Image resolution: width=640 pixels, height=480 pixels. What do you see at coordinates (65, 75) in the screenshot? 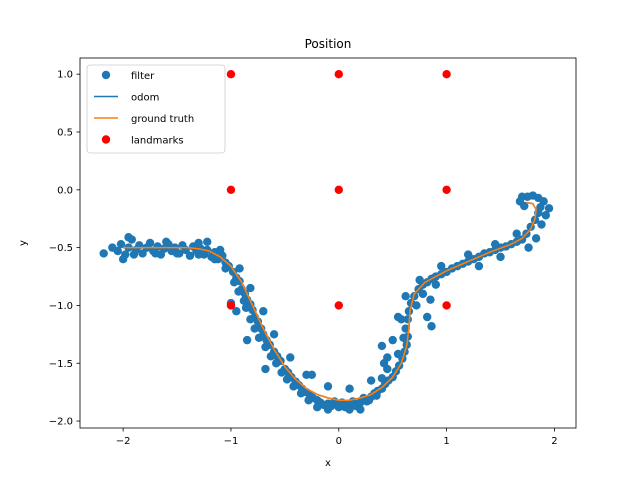
I see `y-tick-label: 1.0` at bounding box center [65, 75].